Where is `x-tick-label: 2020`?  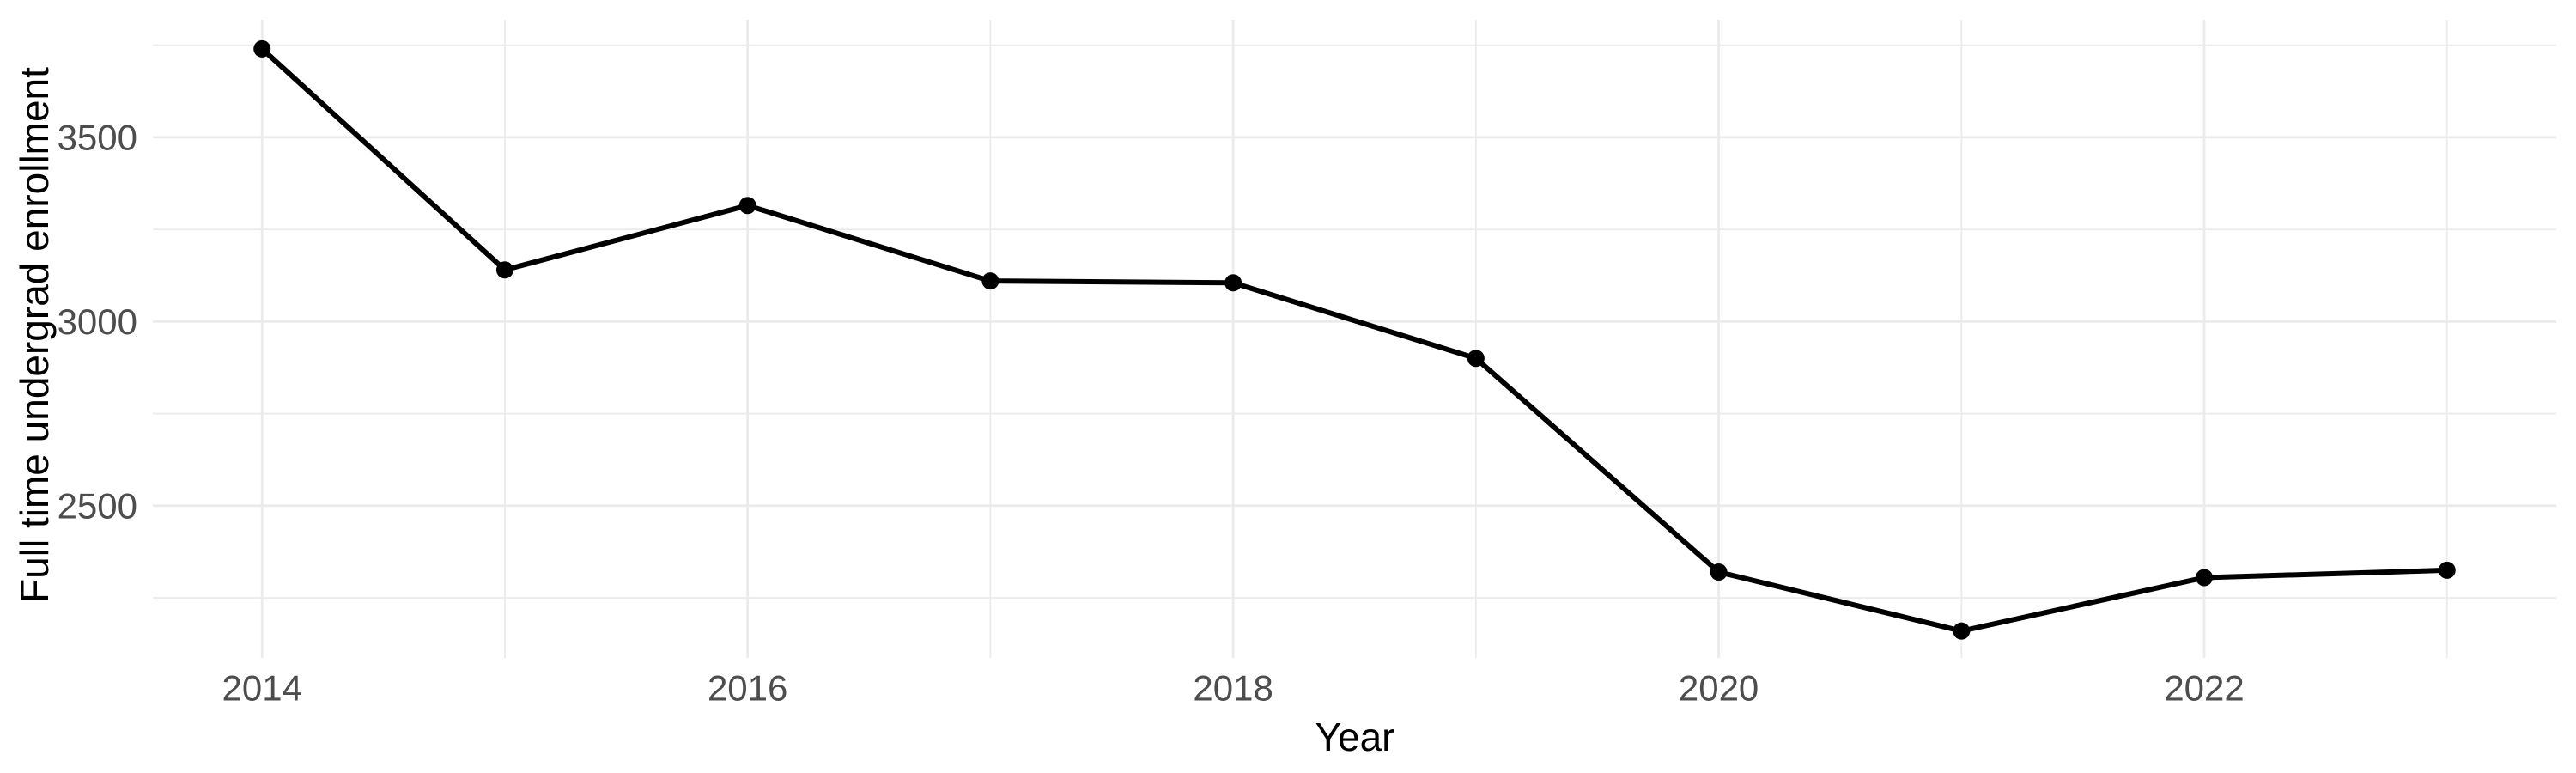
x-tick-label: 2020 is located at coordinates (1719, 688).